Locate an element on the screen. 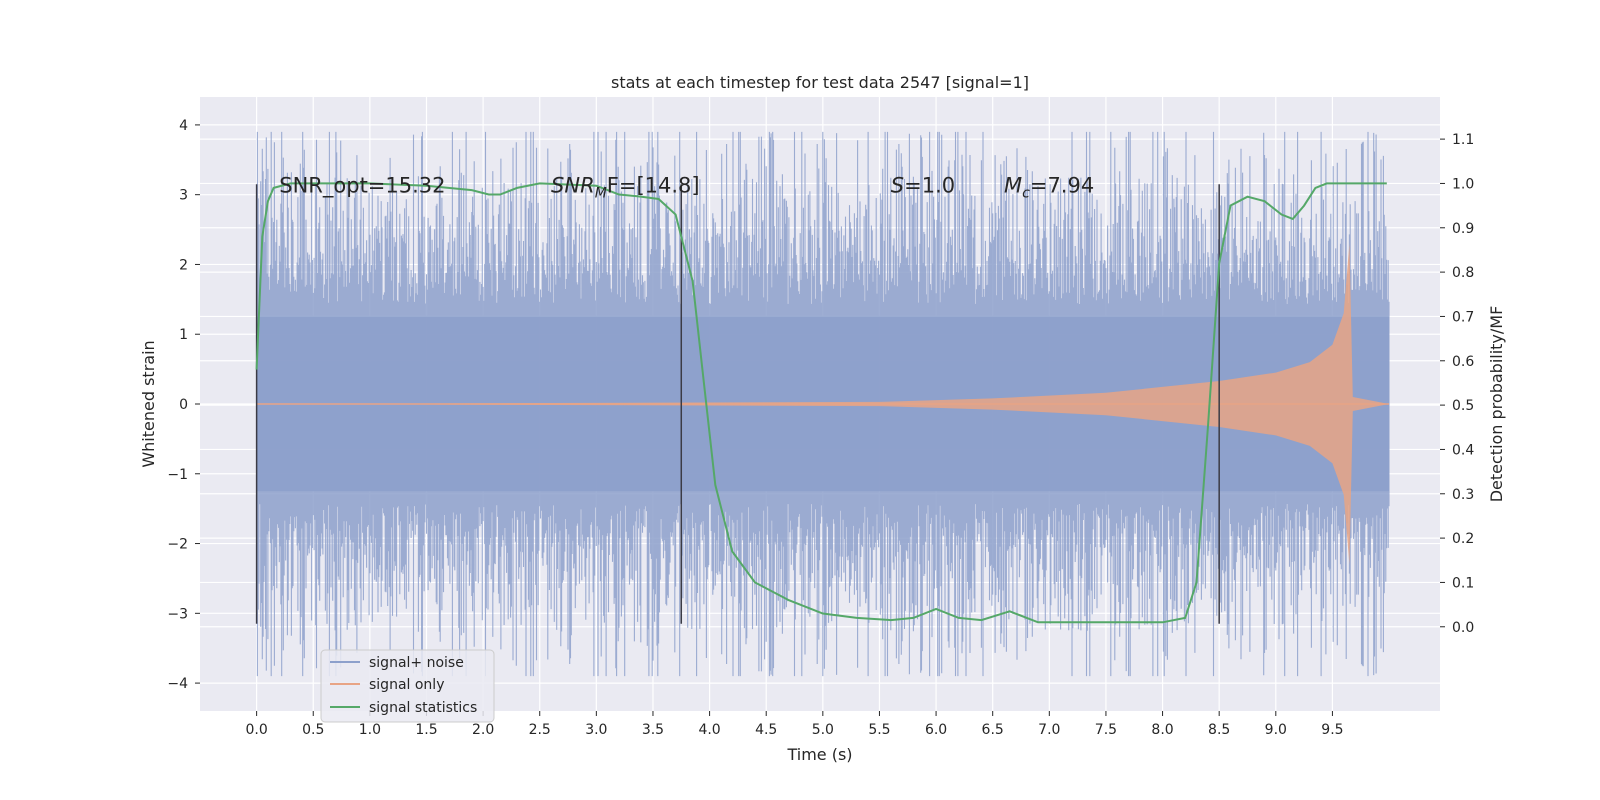  x-tick-label-9: 4.5 is located at coordinates (766, 730).